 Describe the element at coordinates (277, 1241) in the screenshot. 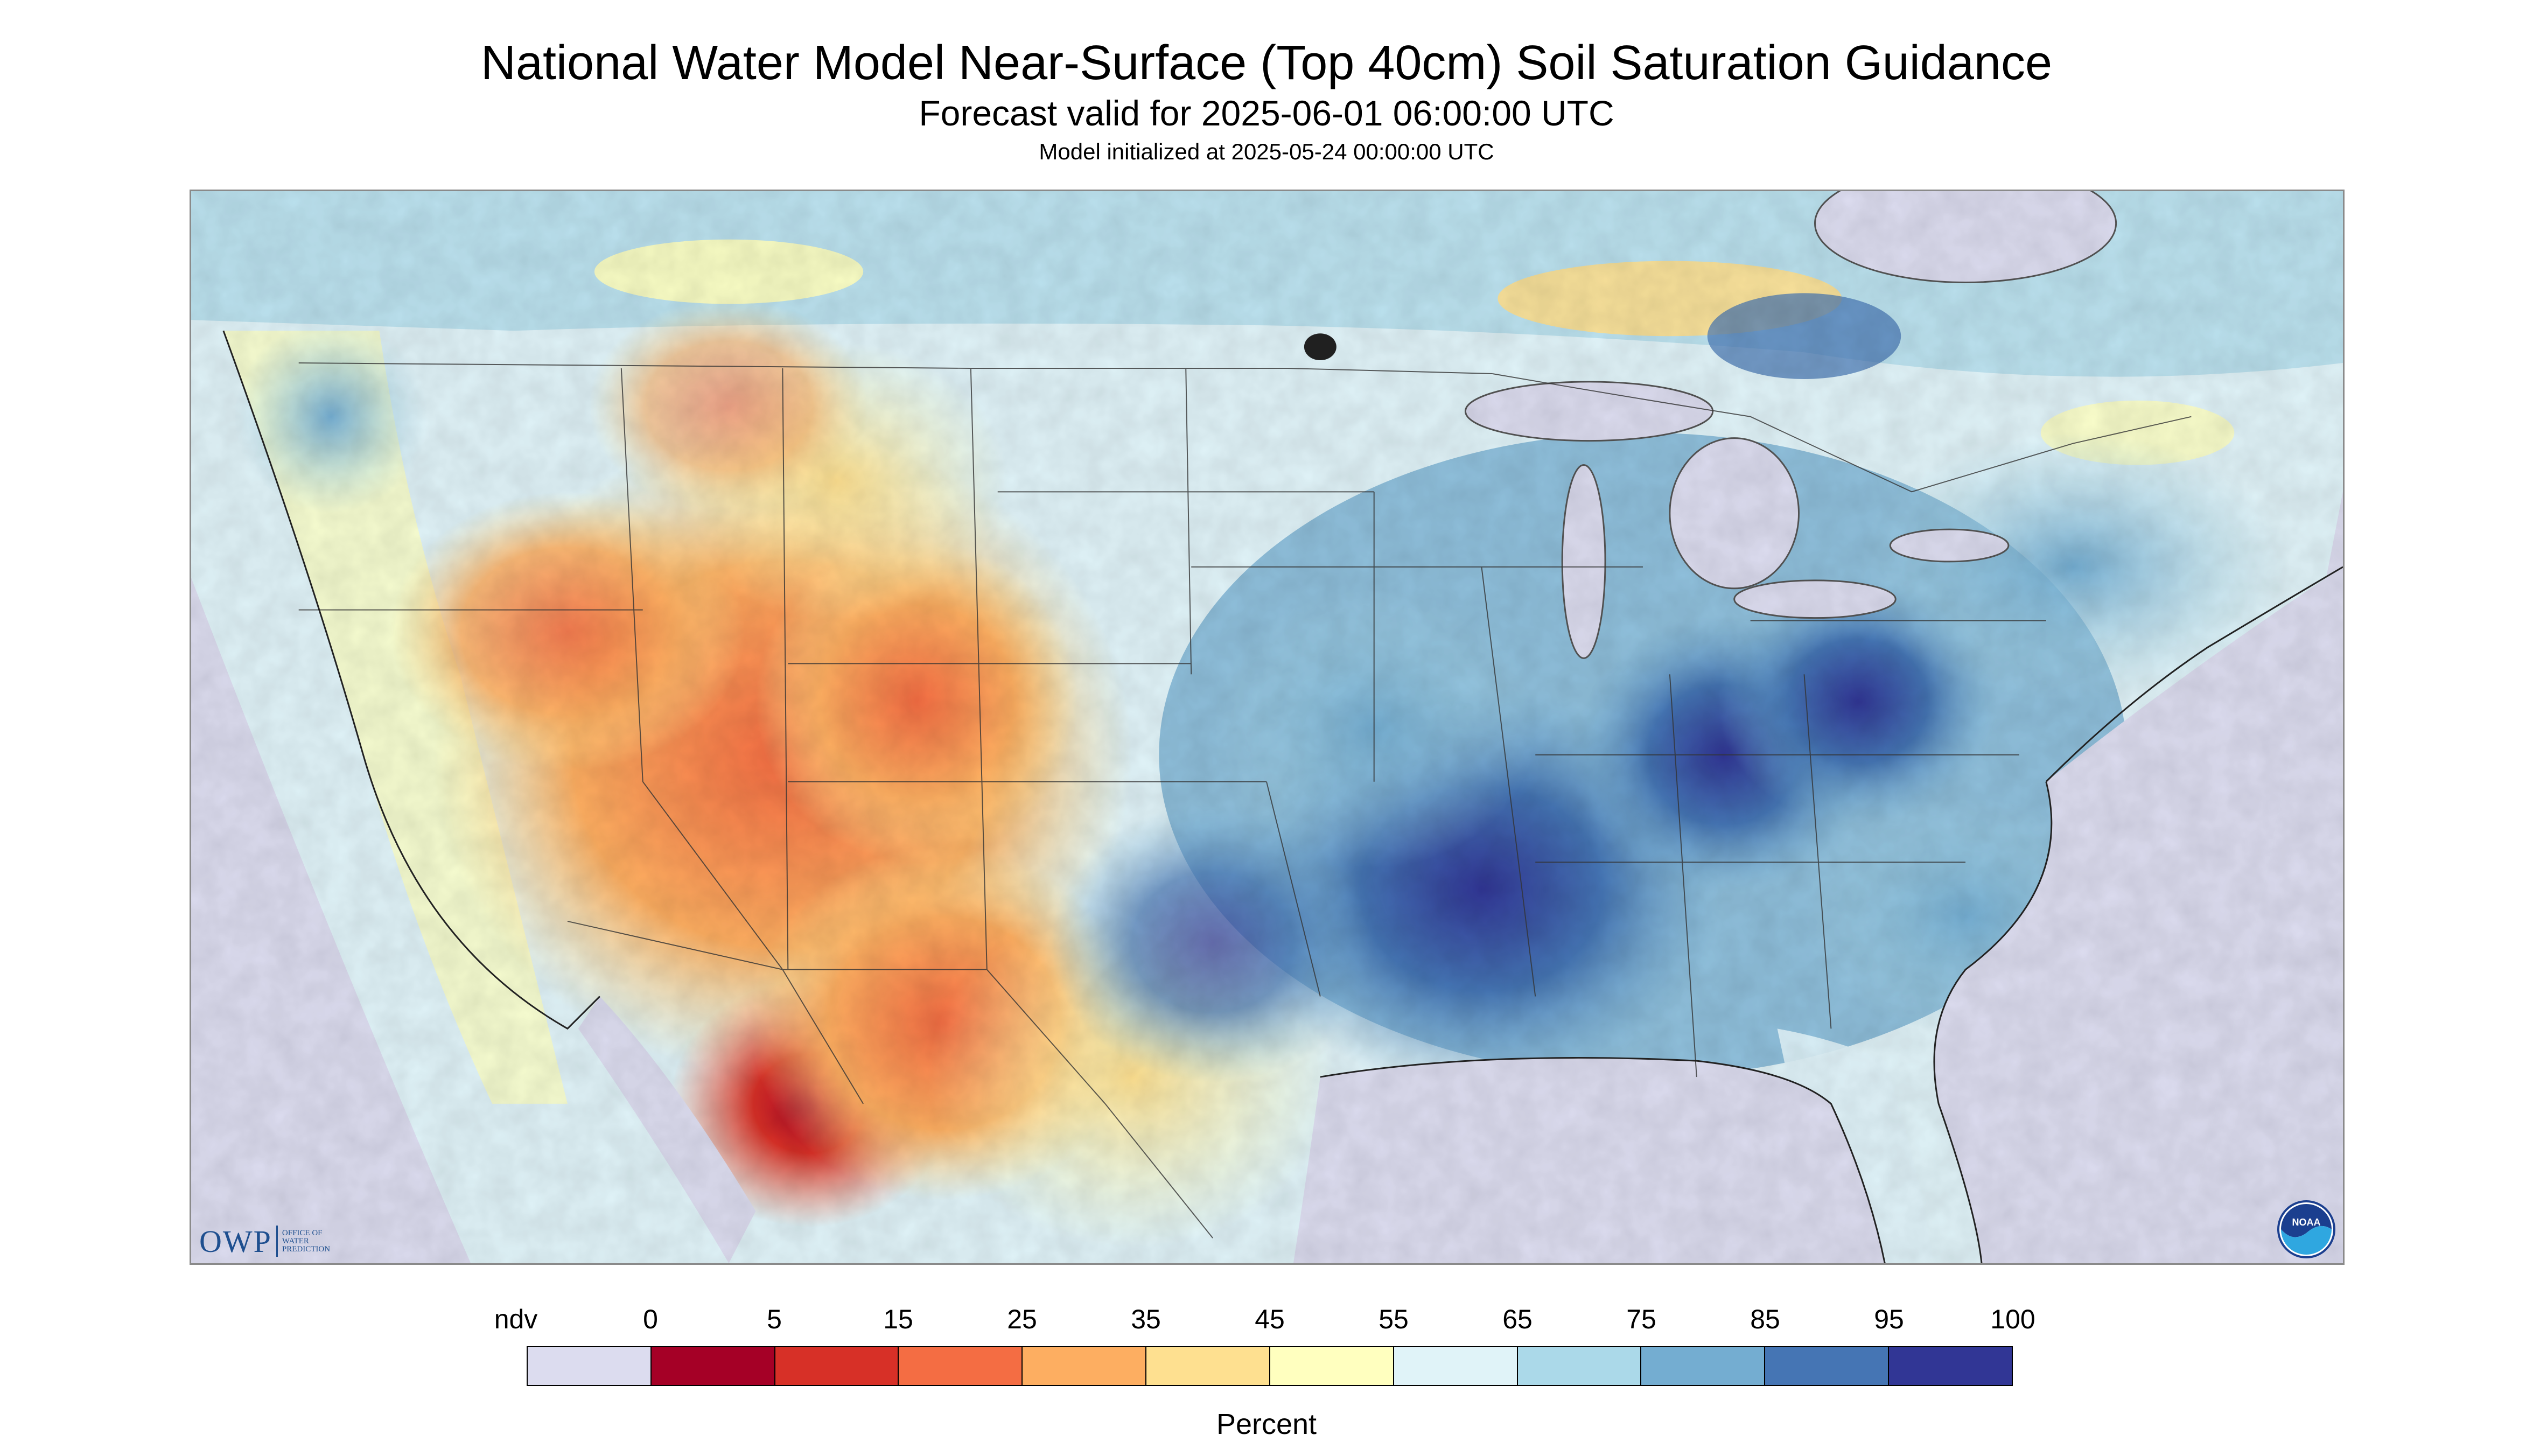

I see `owp-logo-divider` at that location.